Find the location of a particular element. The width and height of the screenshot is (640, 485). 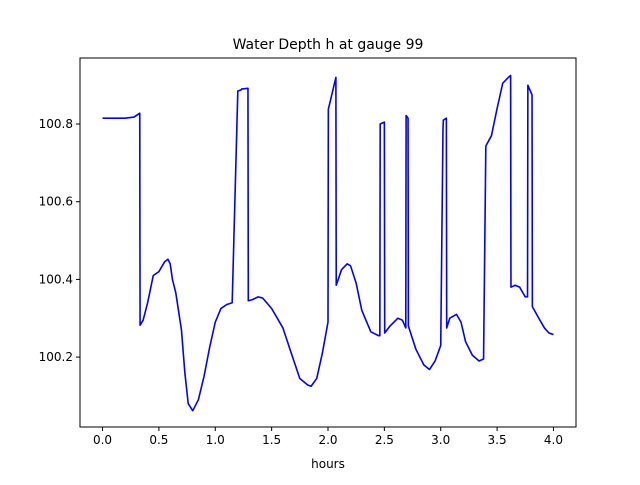

y-tick-label: 100.6 is located at coordinates (56, 202).